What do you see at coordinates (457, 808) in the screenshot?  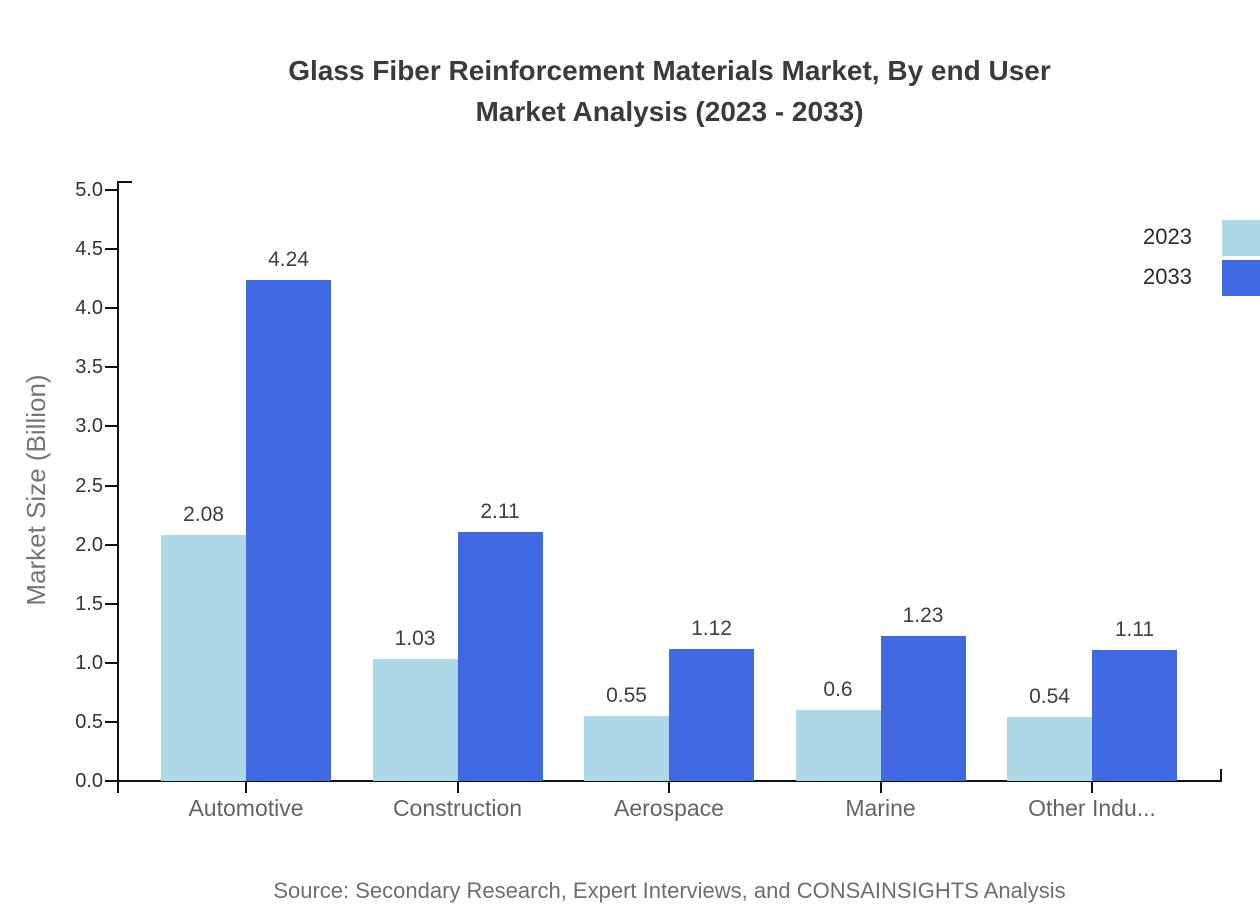 I see `x-category-label: Construction` at bounding box center [457, 808].